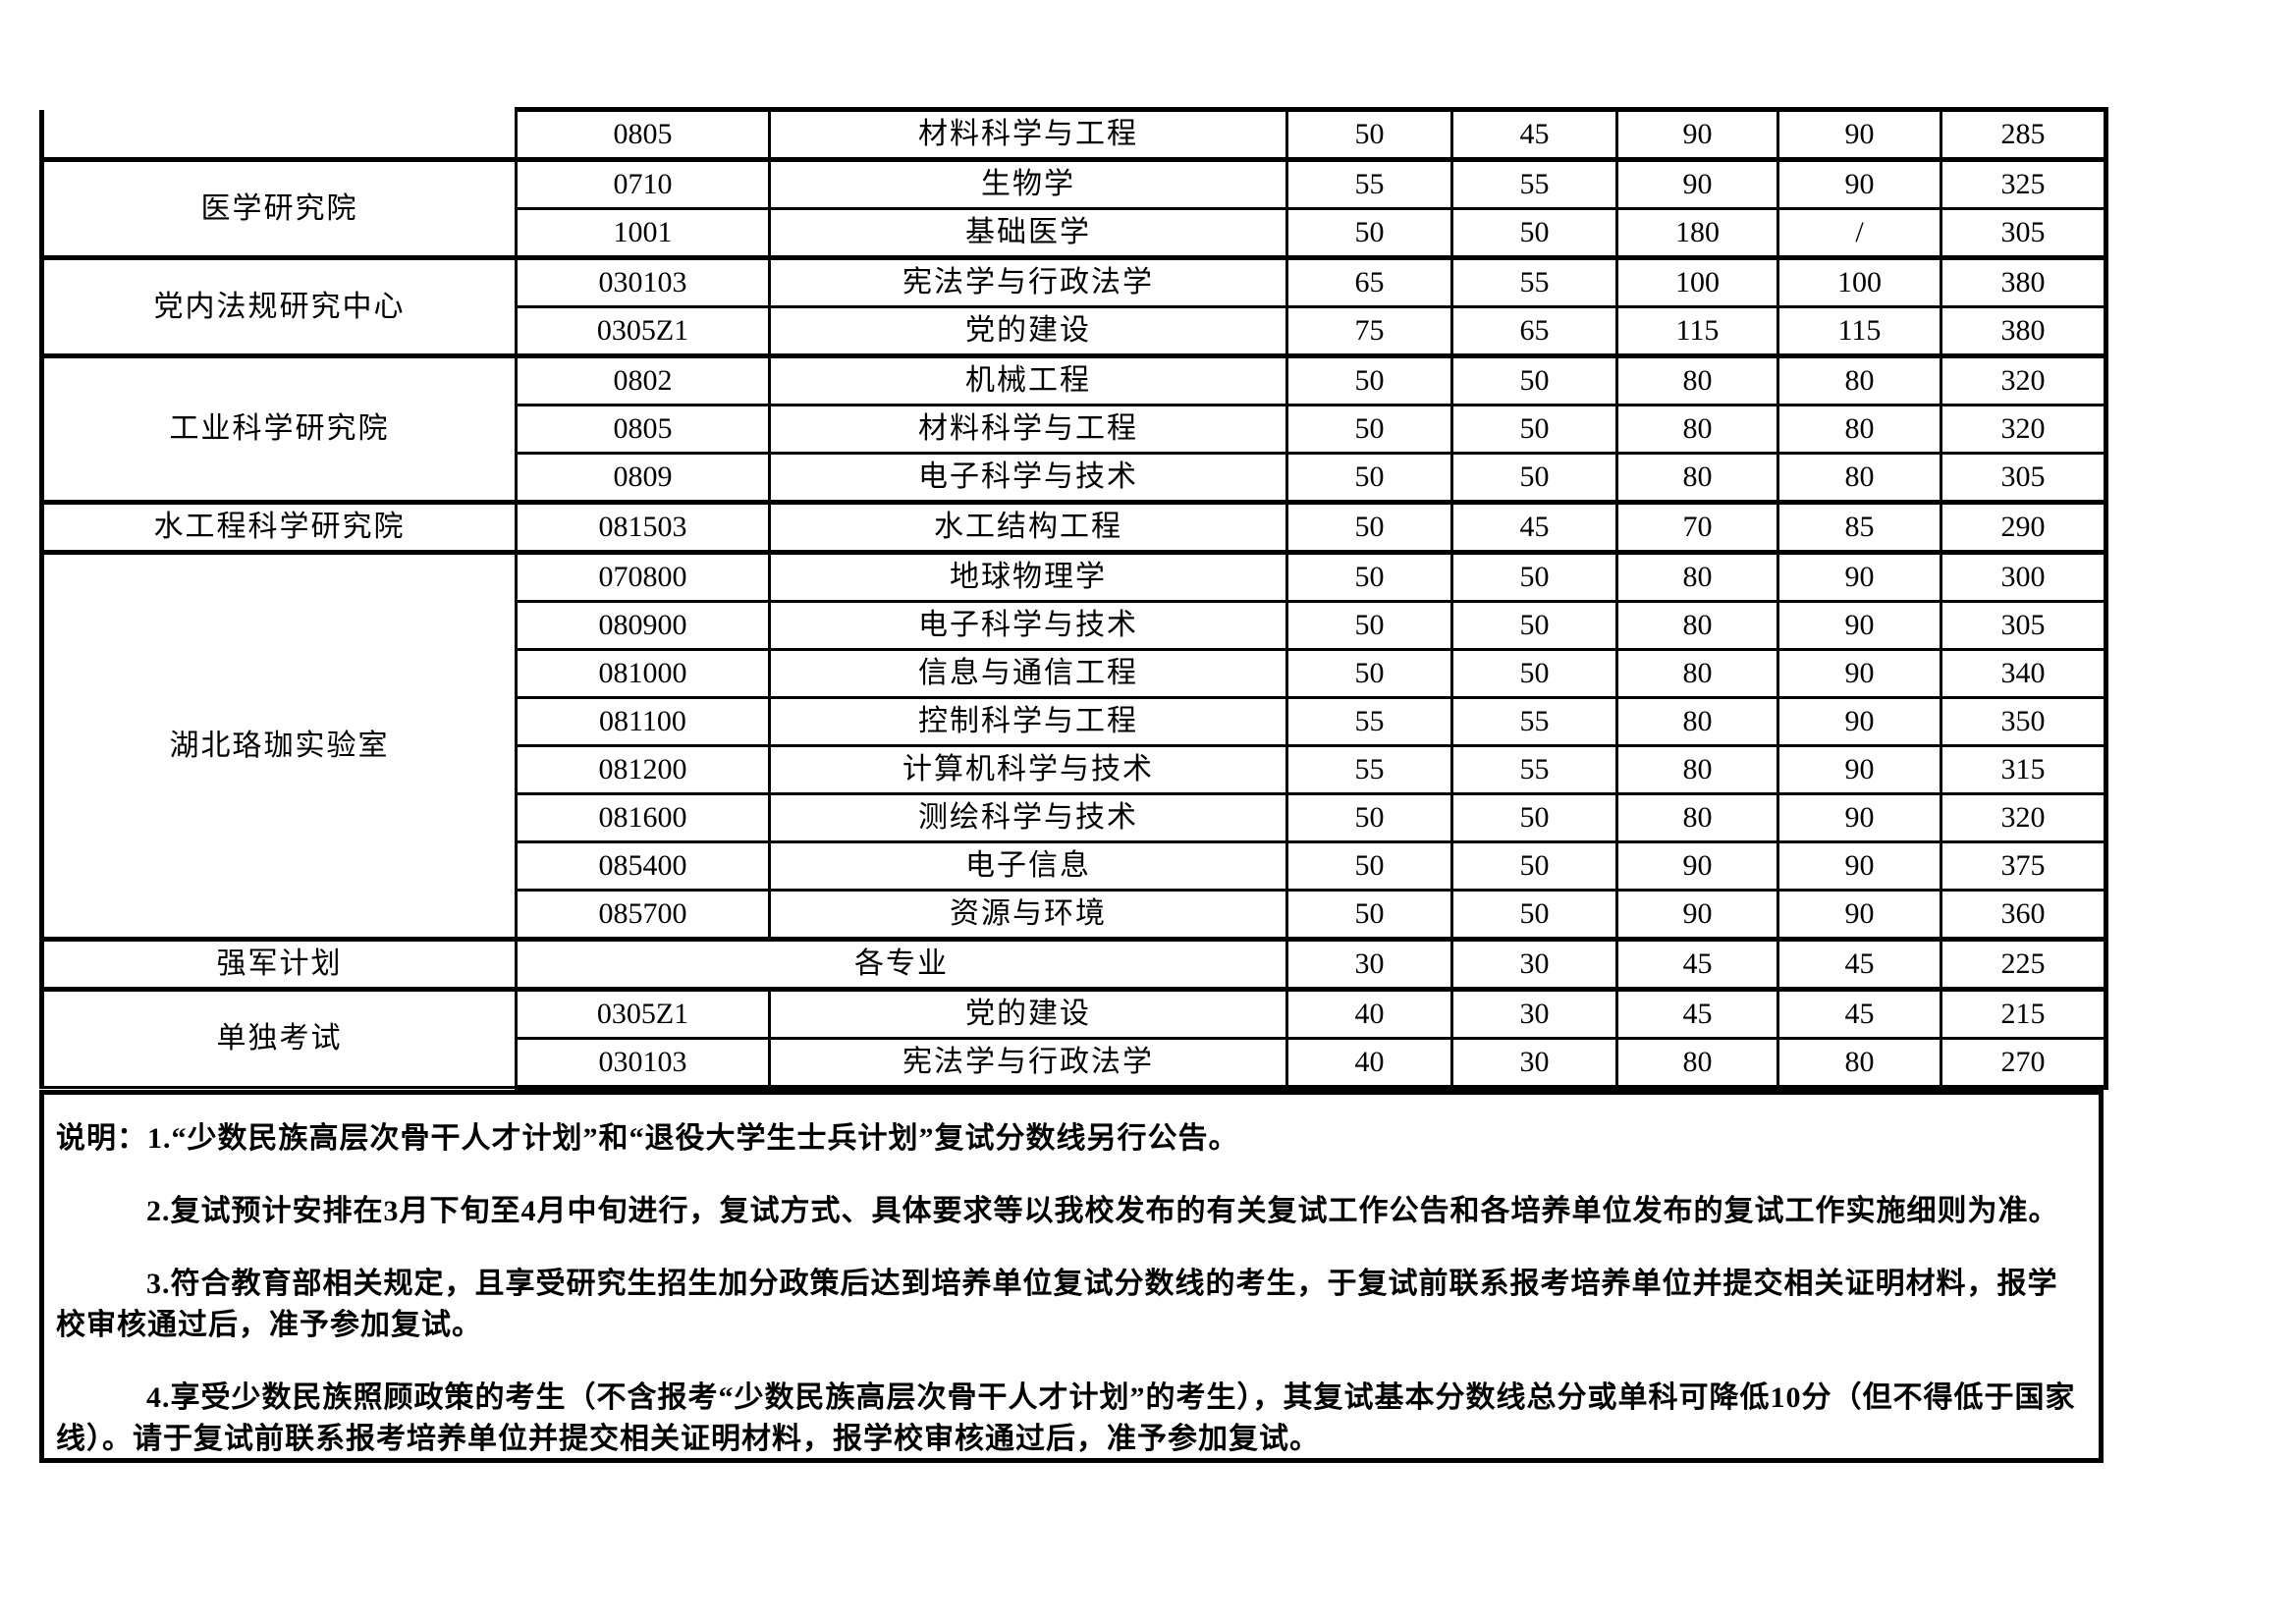 This screenshot has width=2296, height=1623. What do you see at coordinates (278, 135) in the screenshot?
I see `unit-cell-continued` at bounding box center [278, 135].